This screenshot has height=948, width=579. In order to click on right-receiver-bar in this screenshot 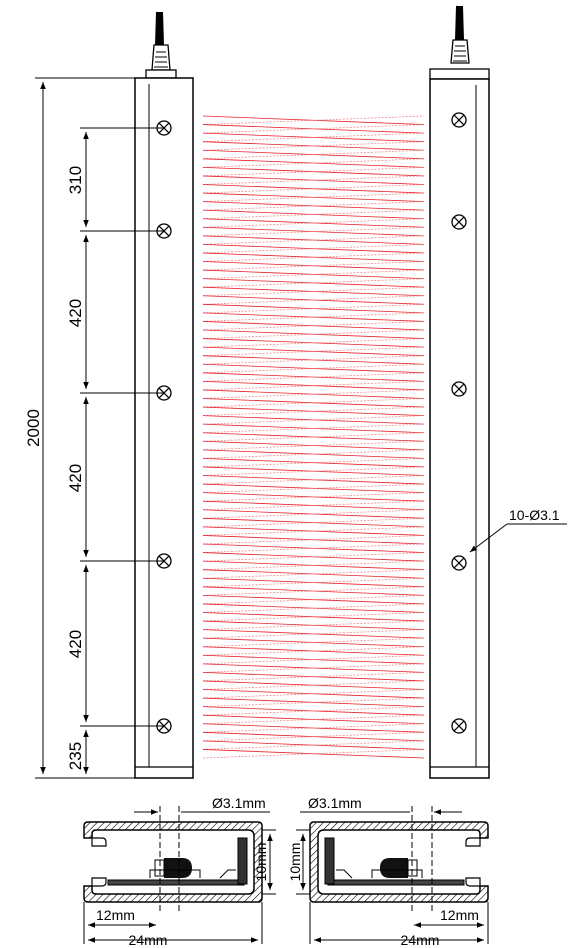, I will do `click(459, 392)`.